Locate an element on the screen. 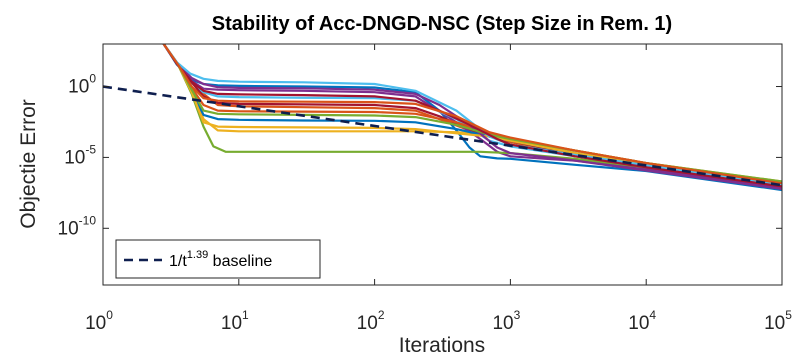  x-axis-label: Iterations is located at coordinates (442, 345).